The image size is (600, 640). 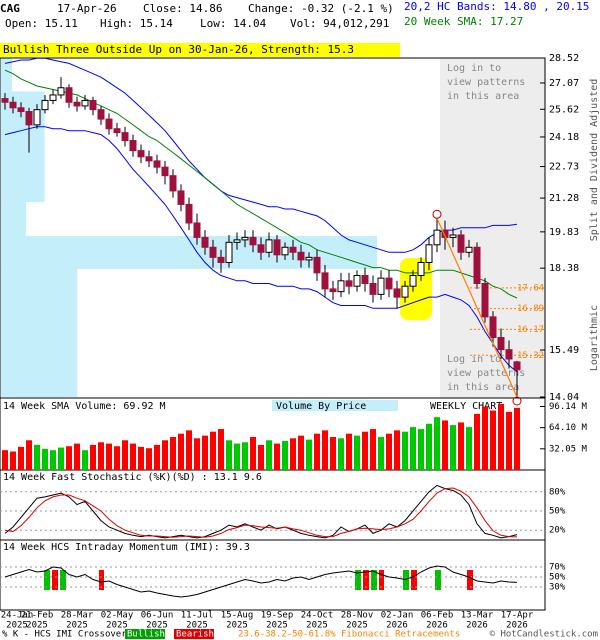 I want to click on volume: Vol: 94,012,291, so click(x=339, y=23).